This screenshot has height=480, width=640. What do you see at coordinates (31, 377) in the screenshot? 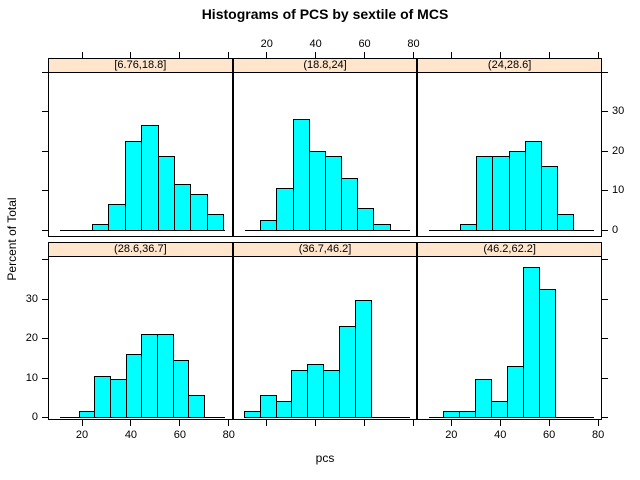
I see `y-tick-label-left: 10` at bounding box center [31, 377].